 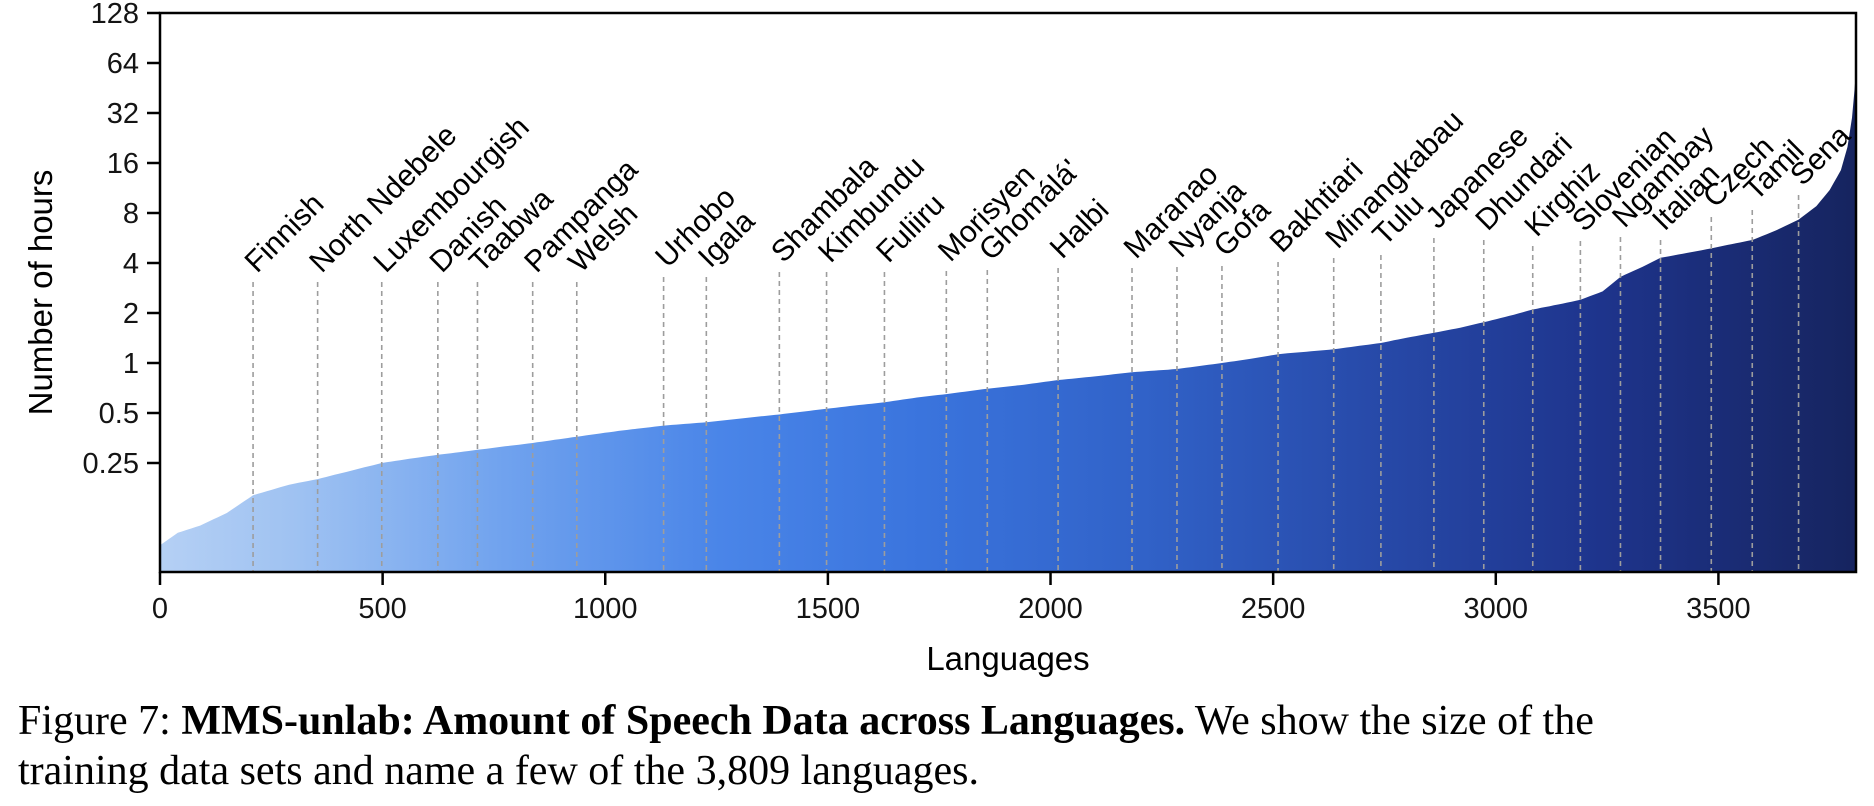 I want to click on y-tick-label: 4, so click(x=131, y=264).